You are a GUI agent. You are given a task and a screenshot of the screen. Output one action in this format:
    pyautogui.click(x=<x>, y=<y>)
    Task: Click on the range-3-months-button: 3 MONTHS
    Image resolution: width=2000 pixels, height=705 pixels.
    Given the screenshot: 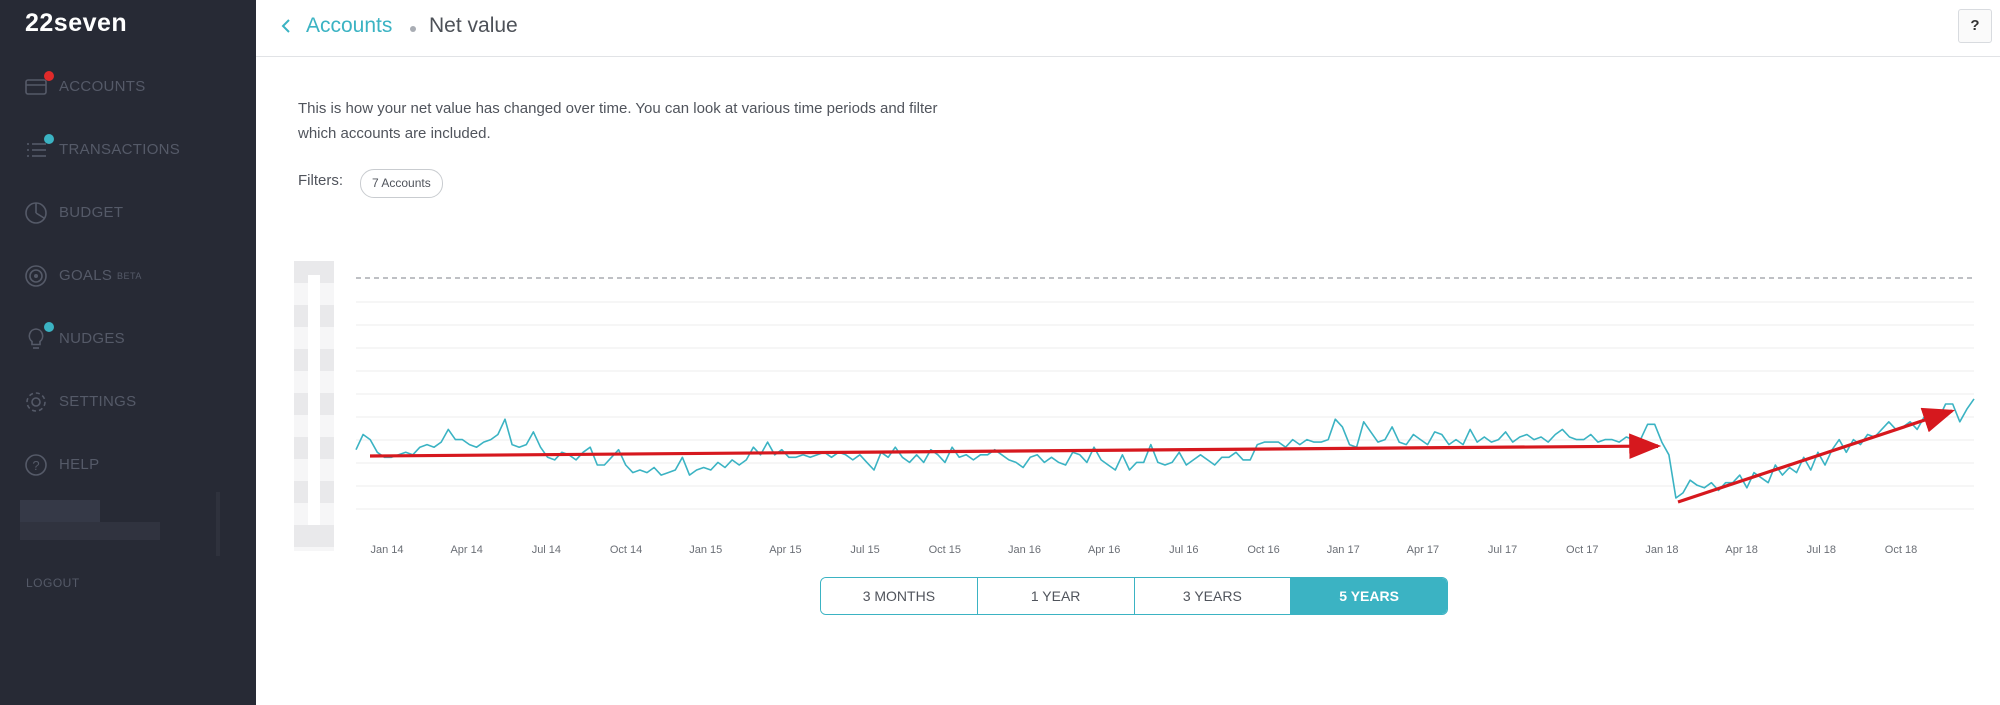 What is the action you would take?
    pyautogui.click(x=899, y=596)
    